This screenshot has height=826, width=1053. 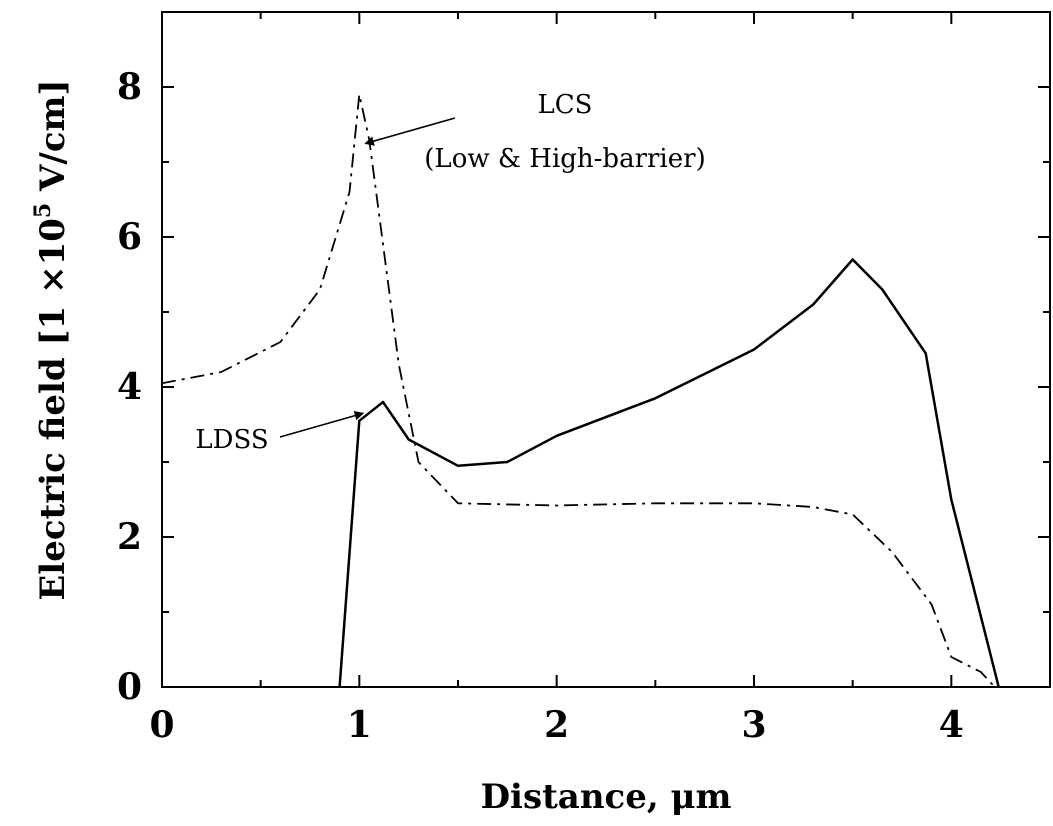 What do you see at coordinates (322, 424) in the screenshot?
I see `ldss-annotation-arrow` at bounding box center [322, 424].